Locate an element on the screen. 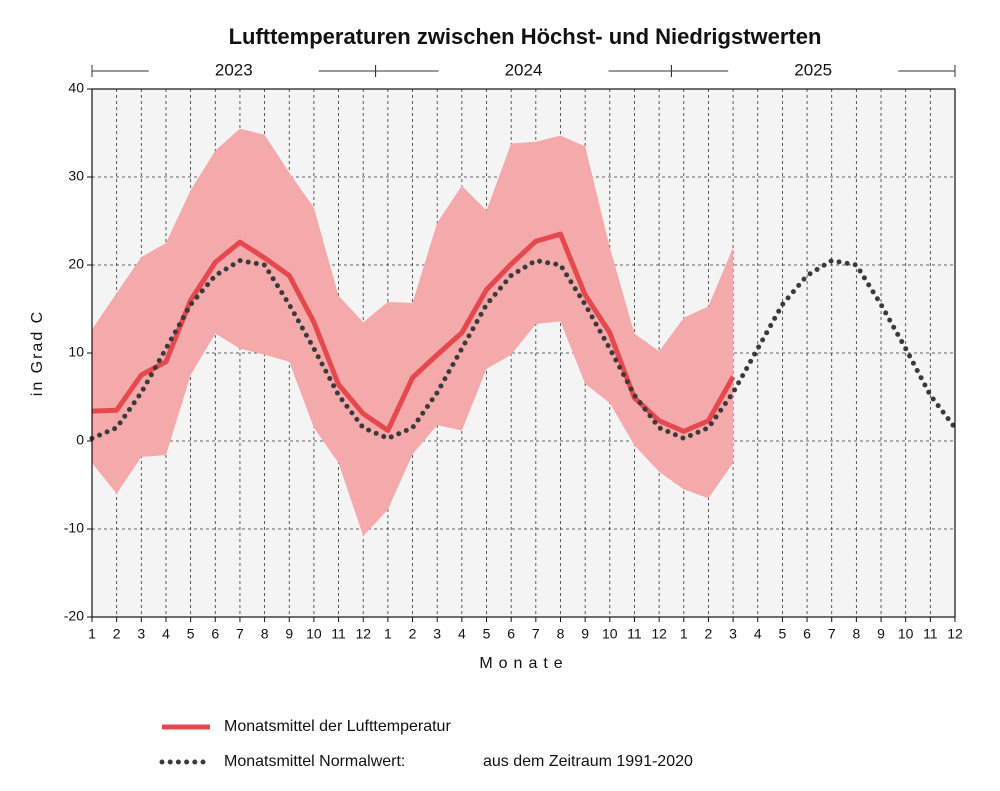 This screenshot has height=791, width=1000. y-tick-label: 30 is located at coordinates (76, 176).